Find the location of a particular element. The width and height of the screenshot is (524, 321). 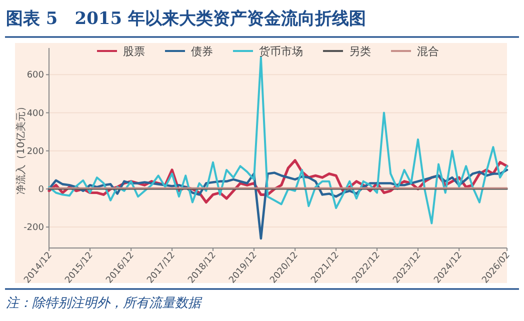

y-axis-title: 净流入（10亿美元） is located at coordinates (21, 148).